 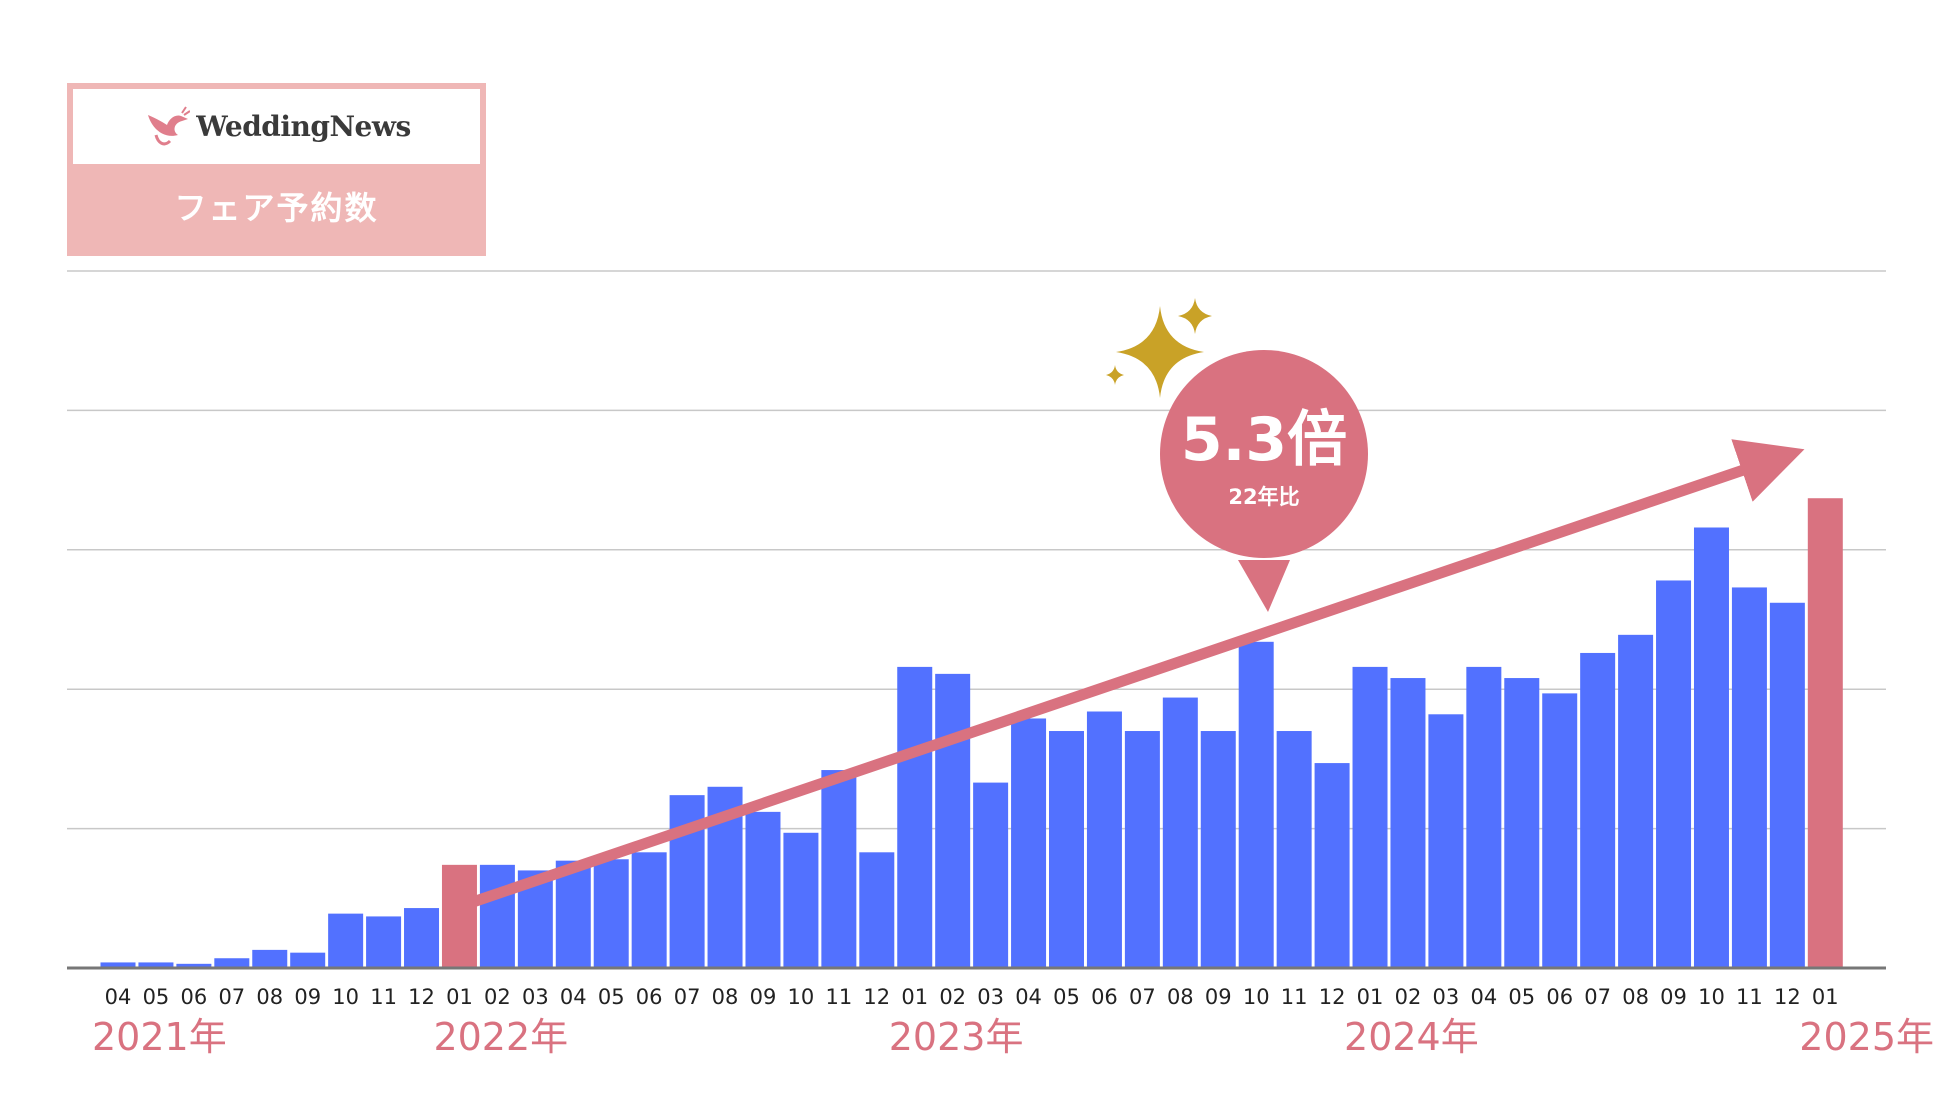 I want to click on tick-label-18: 10, so click(x=801, y=997).